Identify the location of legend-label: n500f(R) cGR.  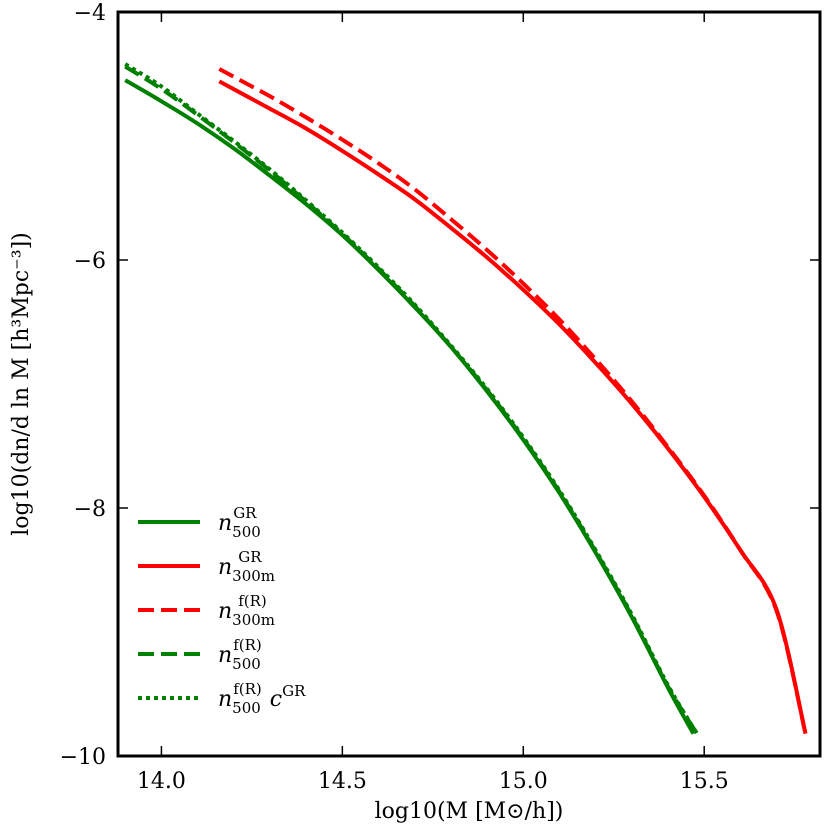
(262, 698).